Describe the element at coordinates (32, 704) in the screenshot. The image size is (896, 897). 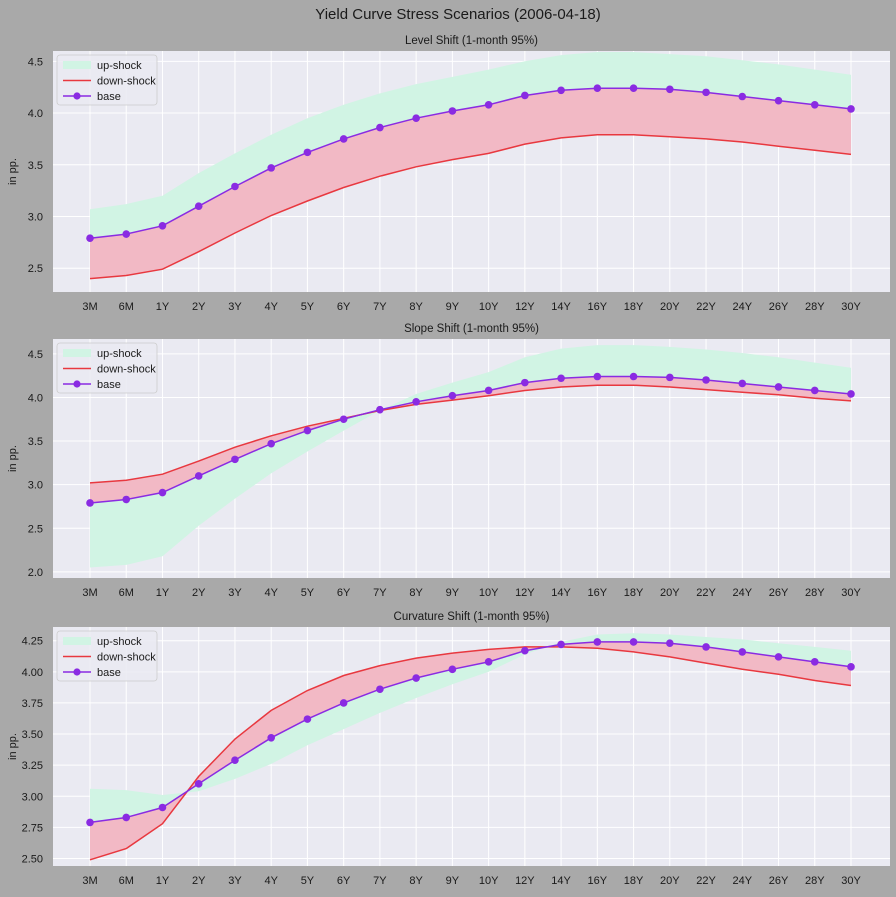
I see `y-tick-label: 3.75` at that location.